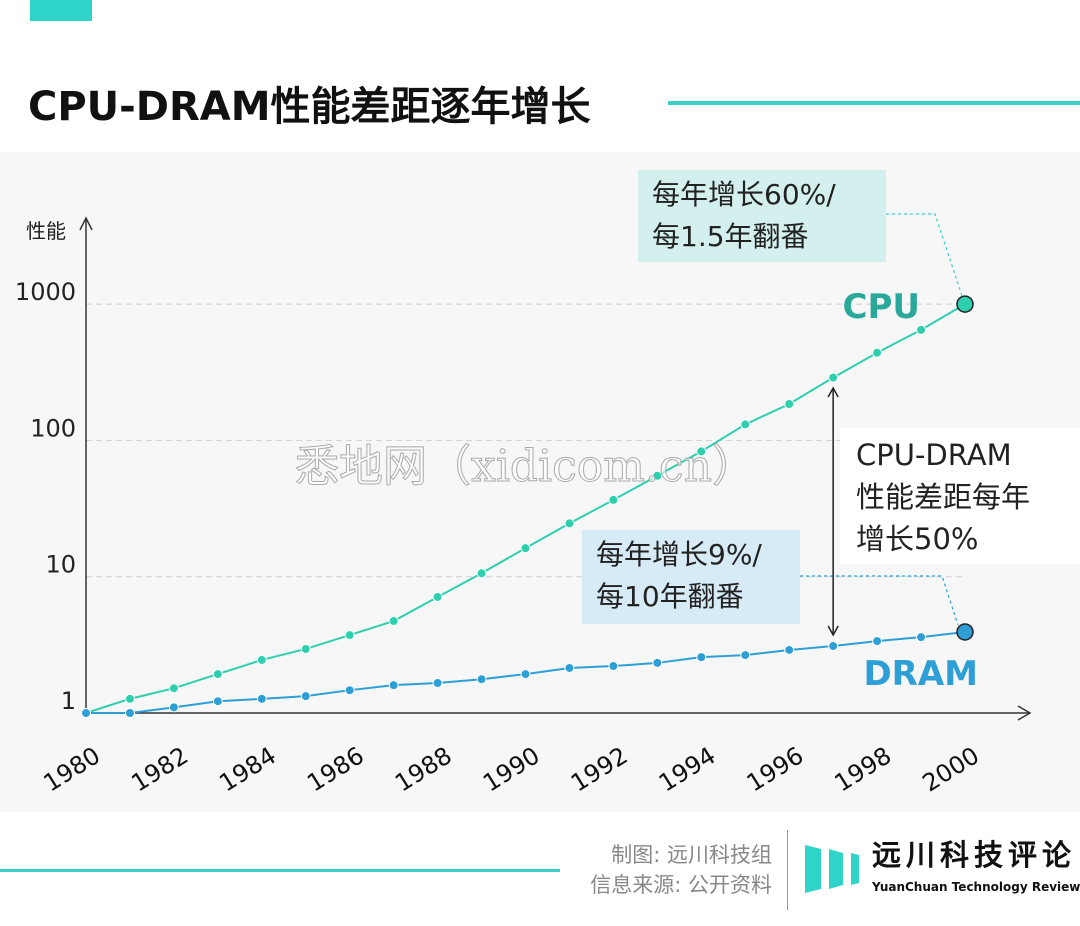 The width and height of the screenshot is (1080, 926). I want to click on footer-rule, so click(280, 870).